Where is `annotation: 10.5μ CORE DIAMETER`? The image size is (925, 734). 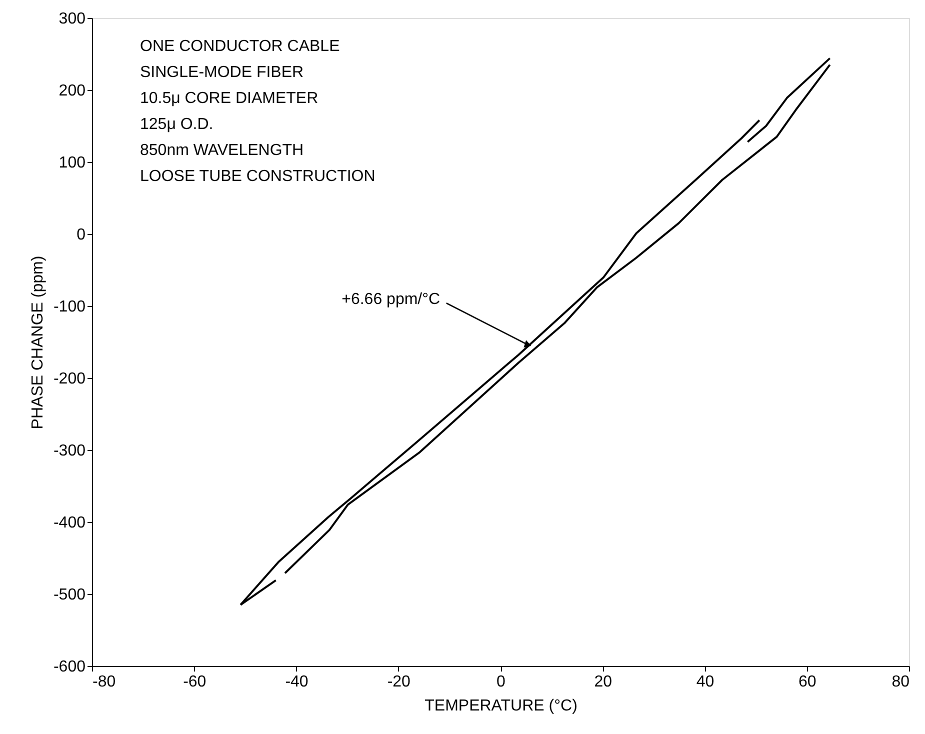
annotation: 10.5μ CORE DIAMETER is located at coordinates (229, 98).